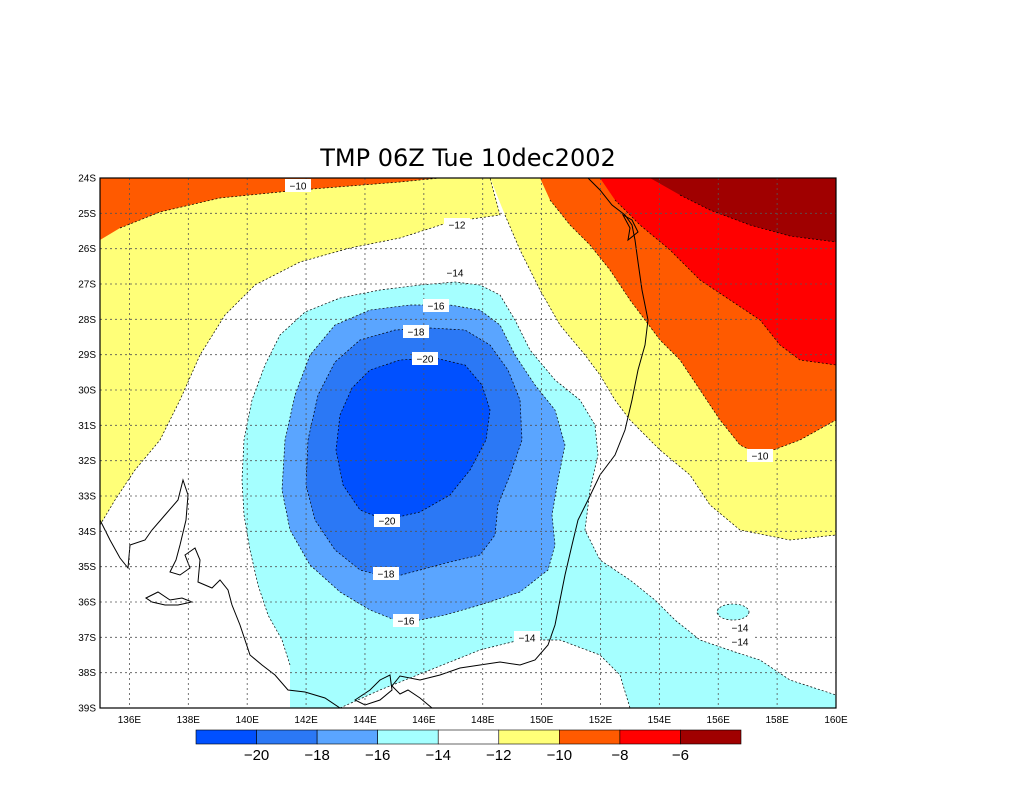  Describe the element at coordinates (777, 720) in the screenshot. I see `lon-tick-label: 158E` at that location.